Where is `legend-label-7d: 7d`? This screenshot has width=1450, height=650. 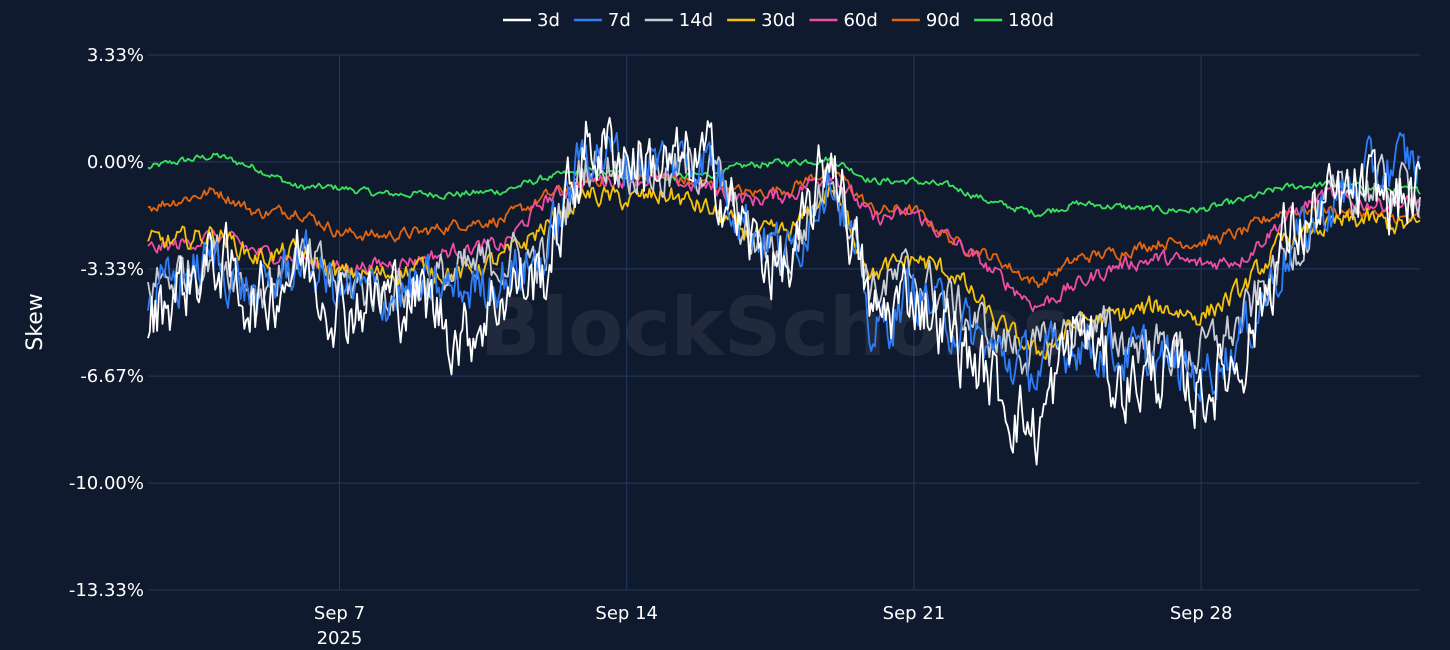 legend-label-7d: 7d is located at coordinates (619, 20).